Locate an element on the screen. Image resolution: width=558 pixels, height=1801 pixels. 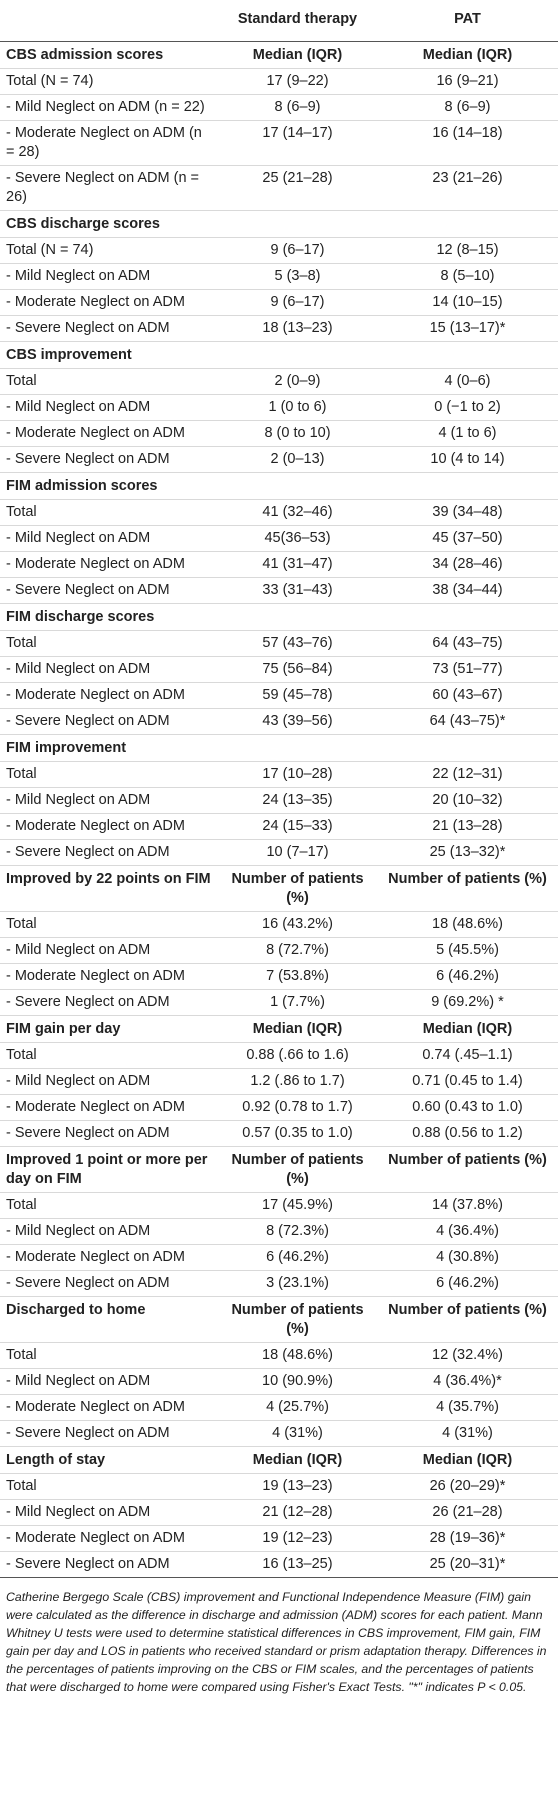
pat-value: 8 (6–9) is located at coordinates (467, 107).